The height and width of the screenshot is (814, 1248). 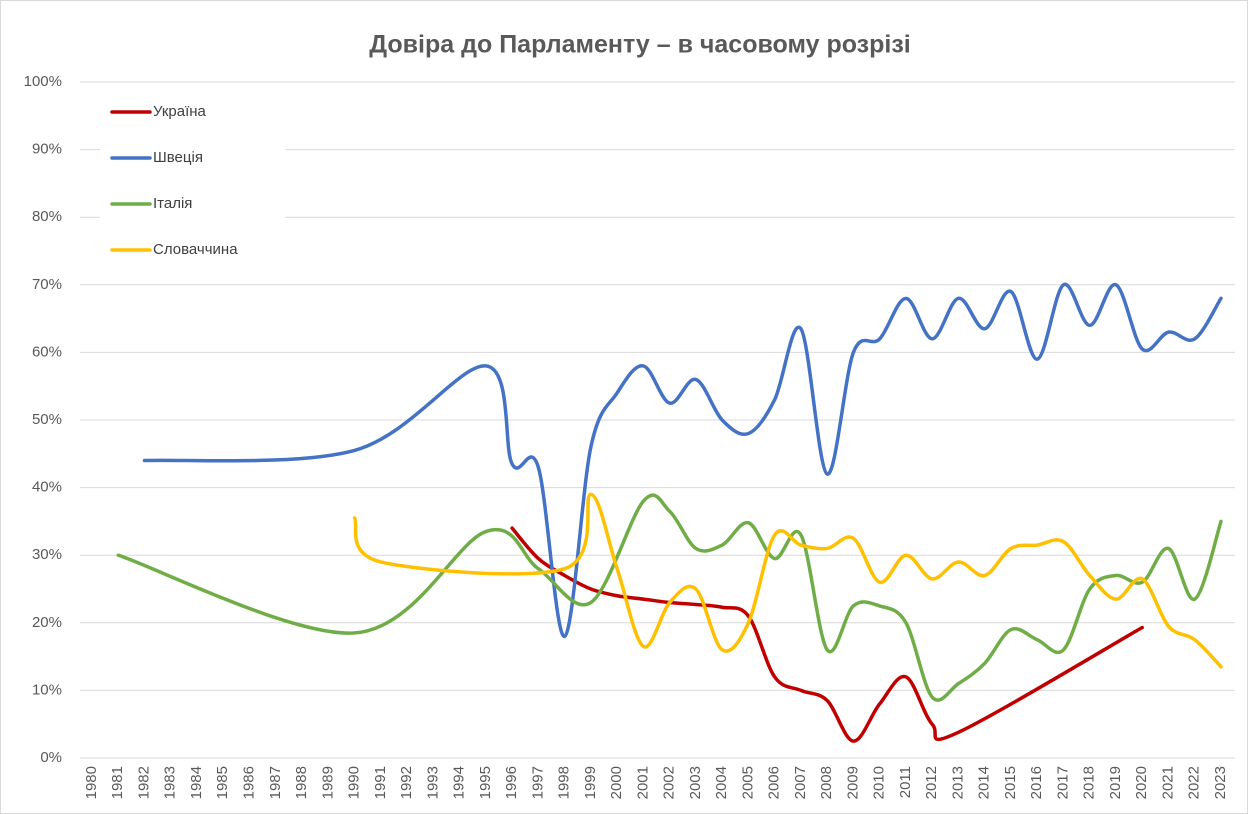 I want to click on x-tick-label: 2006, so click(x=774, y=782).